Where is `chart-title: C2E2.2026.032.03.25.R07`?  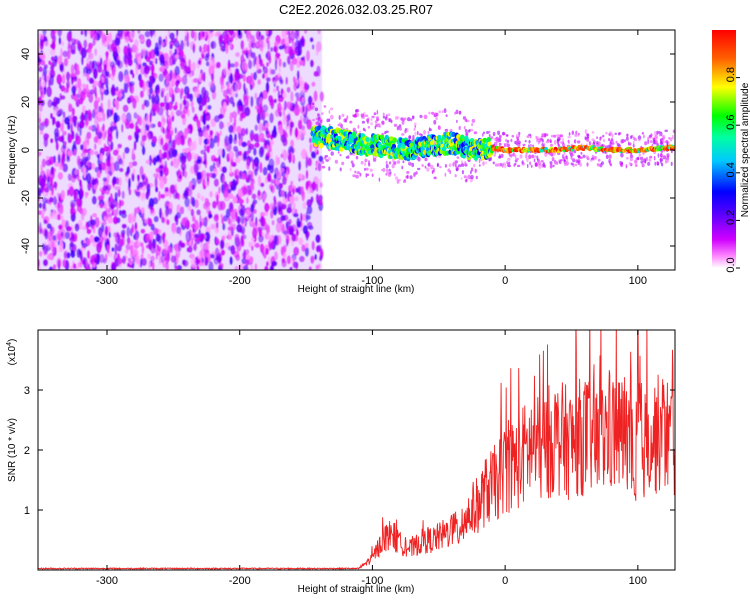 chart-title: C2E2.2026.032.03.25.R07 is located at coordinates (356, 9).